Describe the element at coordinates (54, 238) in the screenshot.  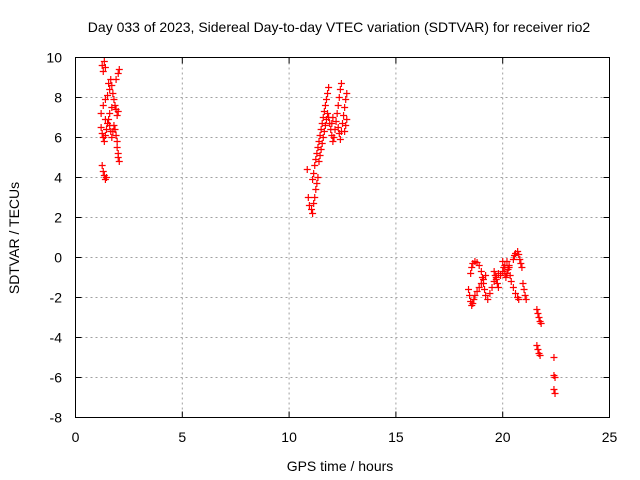
I see `y-tick-labels: -8 -6 -4 -2 0 2 4 6 8 10` at that location.